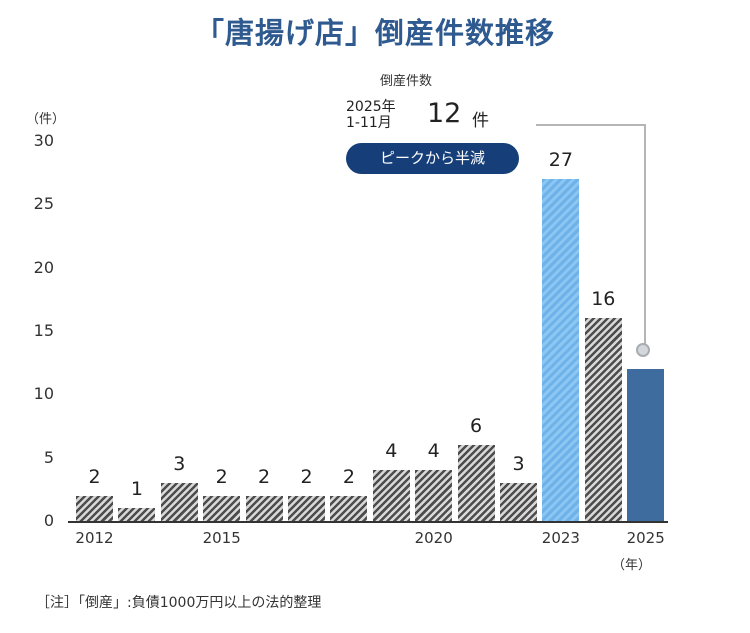 The height and width of the screenshot is (633, 750). I want to click on y-tick-label: 25, so click(43, 204).